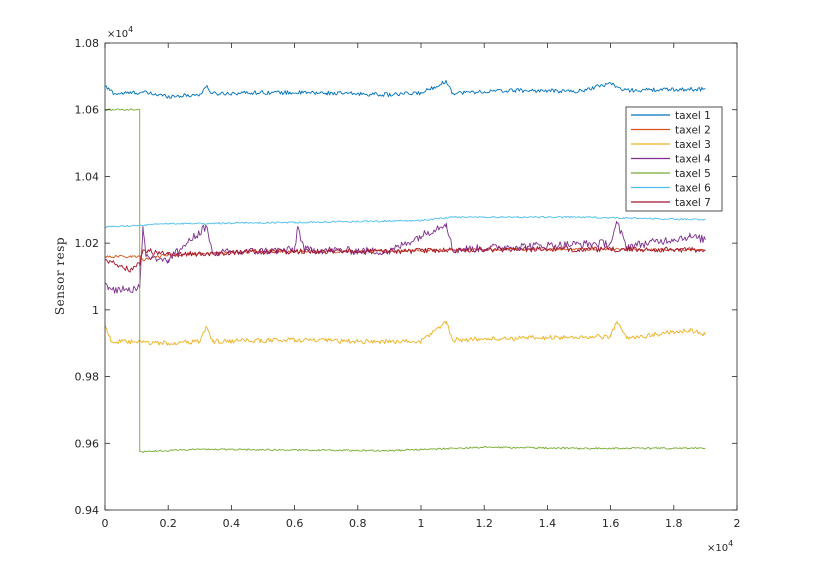 Image resolution: width=816 pixels, height=574 pixels. What do you see at coordinates (105, 523) in the screenshot?
I see `x-tick-label: 0` at bounding box center [105, 523].